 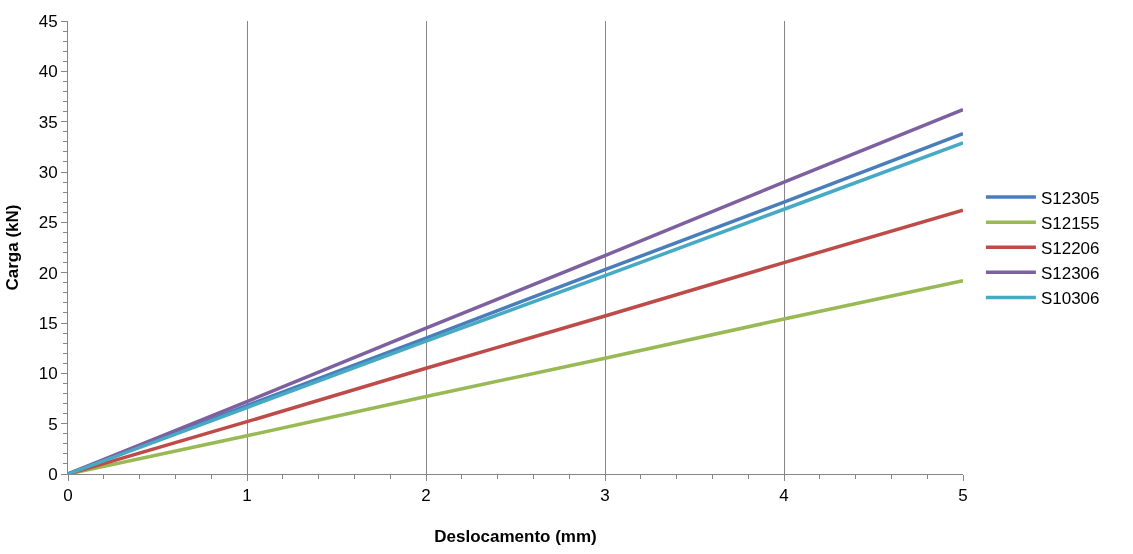 I want to click on y-tick-label: 5, so click(x=53, y=424).